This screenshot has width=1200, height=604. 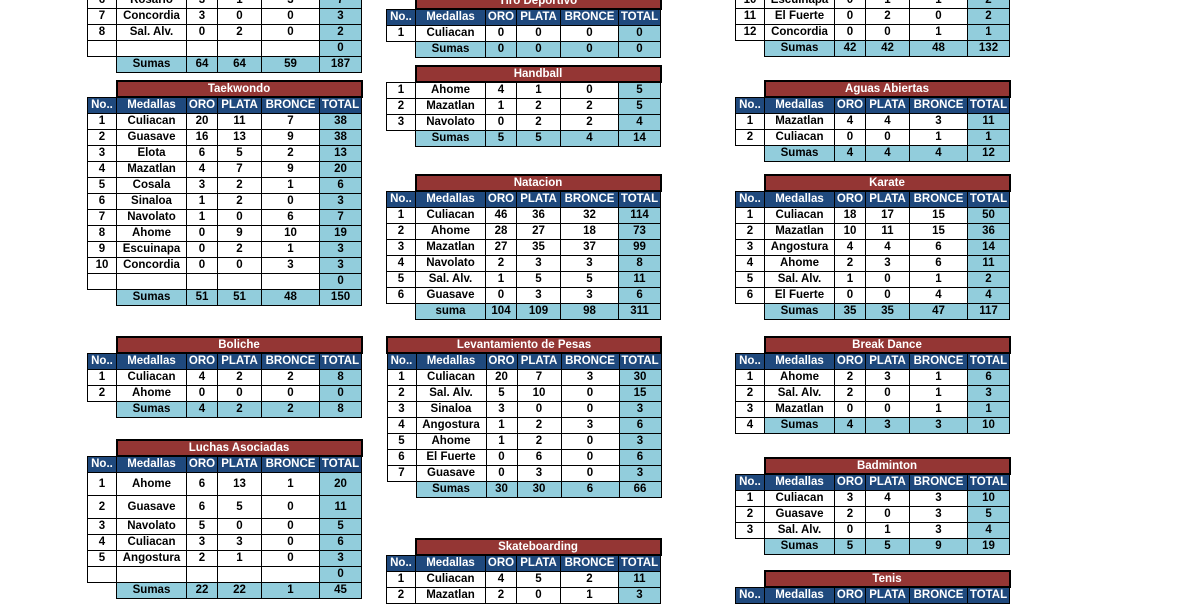 I want to click on rank-cell: 1, so click(x=401, y=579).